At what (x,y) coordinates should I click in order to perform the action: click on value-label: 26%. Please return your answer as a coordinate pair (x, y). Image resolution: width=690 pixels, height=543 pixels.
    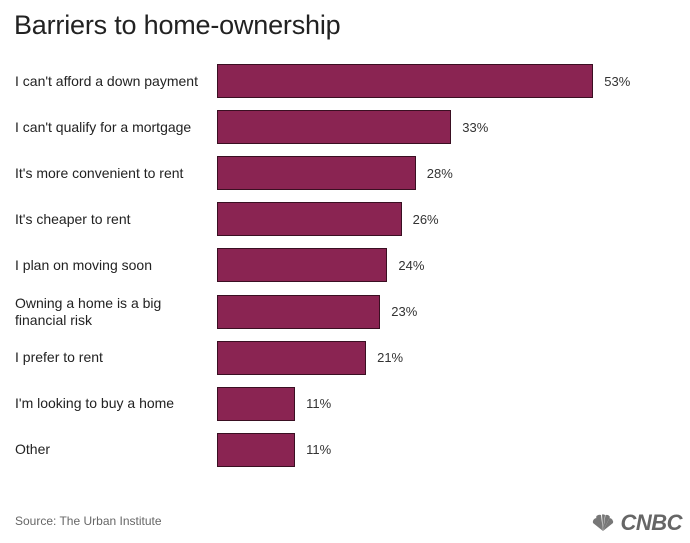
    Looking at the image, I should click on (425, 219).